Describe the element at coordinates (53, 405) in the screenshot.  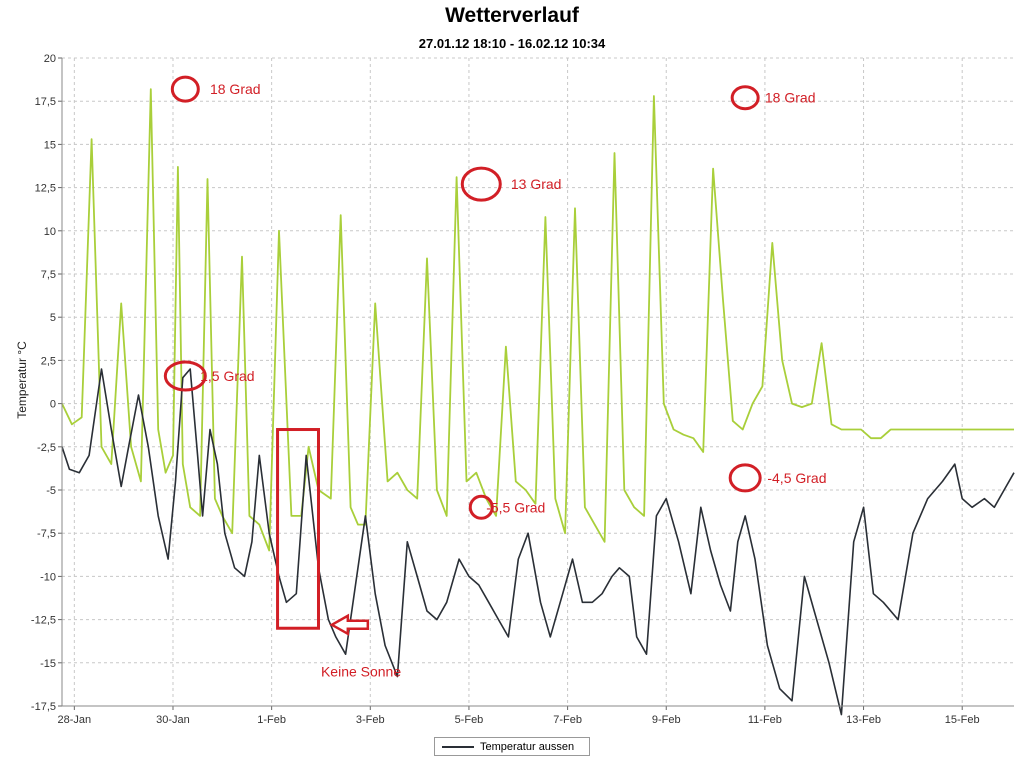
I see `y-tick-label: 0` at that location.